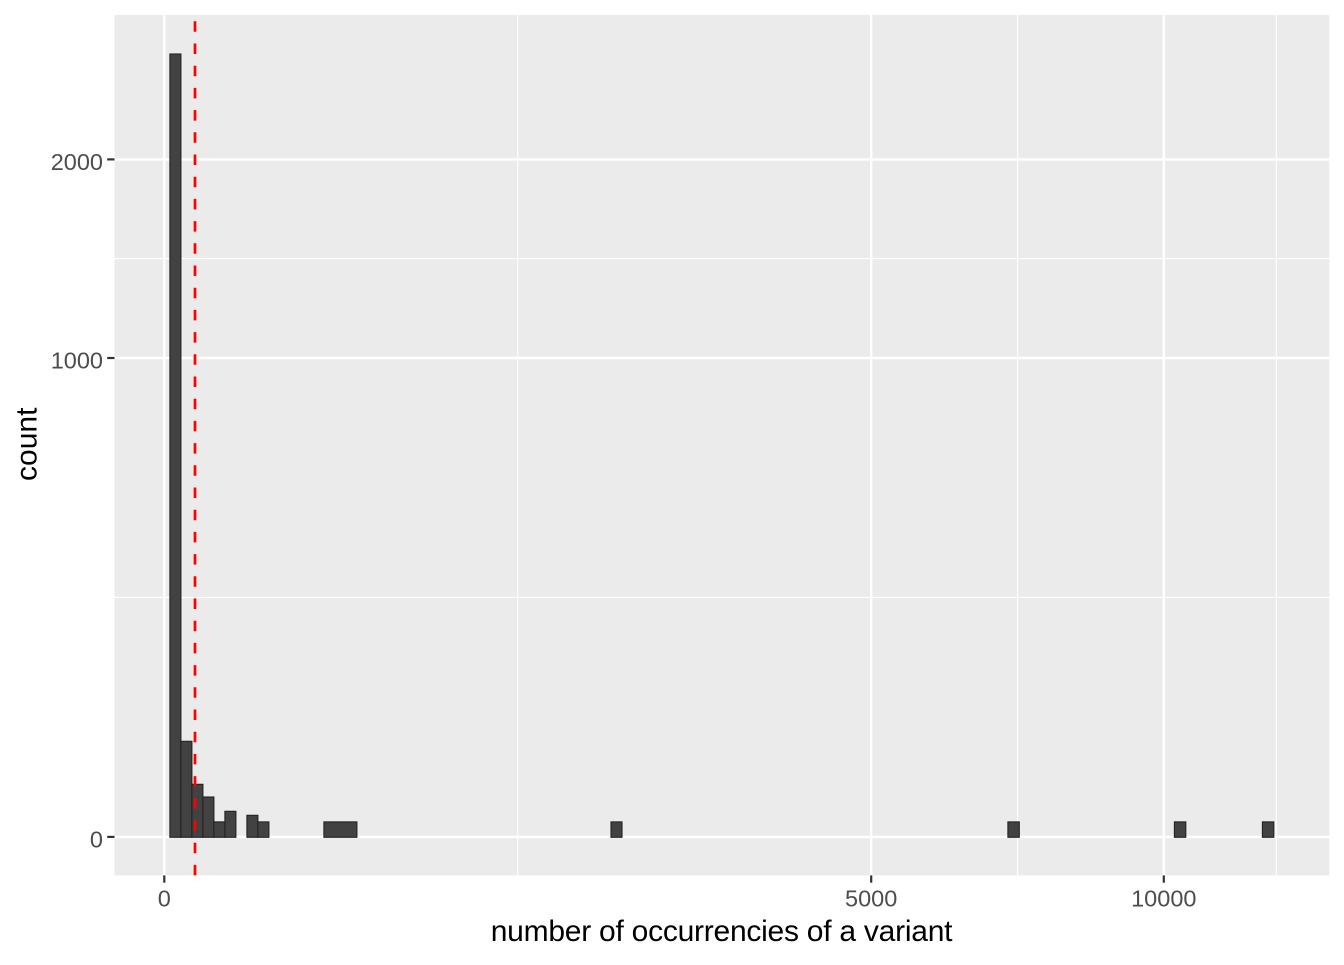 This screenshot has width=1344, height=965. What do you see at coordinates (77, 162) in the screenshot?
I see `svg-text: 2000` at bounding box center [77, 162].